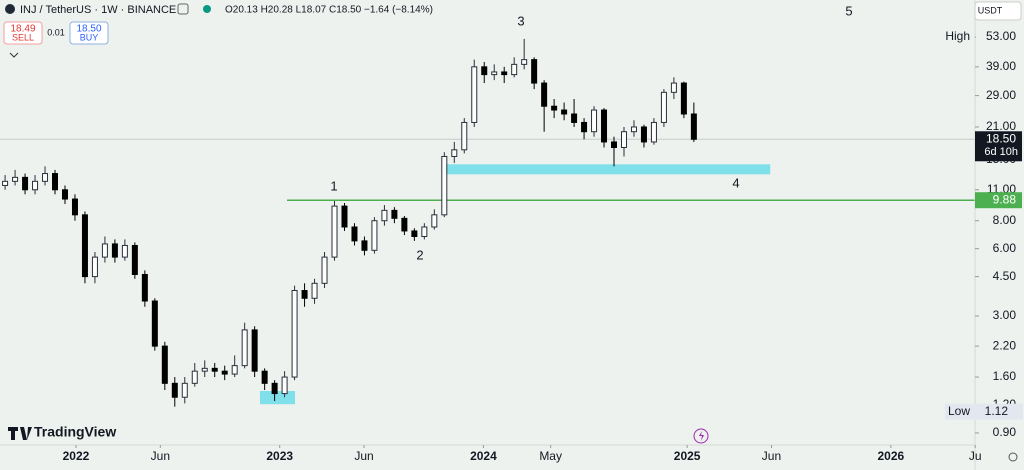 The height and width of the screenshot is (470, 1024). Describe the element at coordinates (333, 185) in the screenshot. I see `annotation: 1` at that location.